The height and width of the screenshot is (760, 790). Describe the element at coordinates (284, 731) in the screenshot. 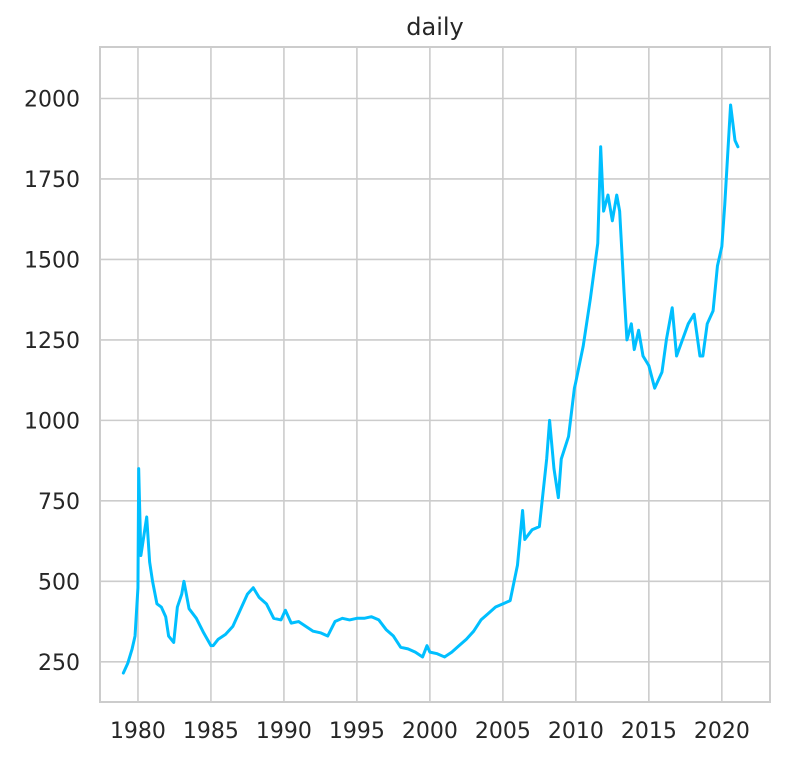

I see `x-tick-label: 1990` at that location.